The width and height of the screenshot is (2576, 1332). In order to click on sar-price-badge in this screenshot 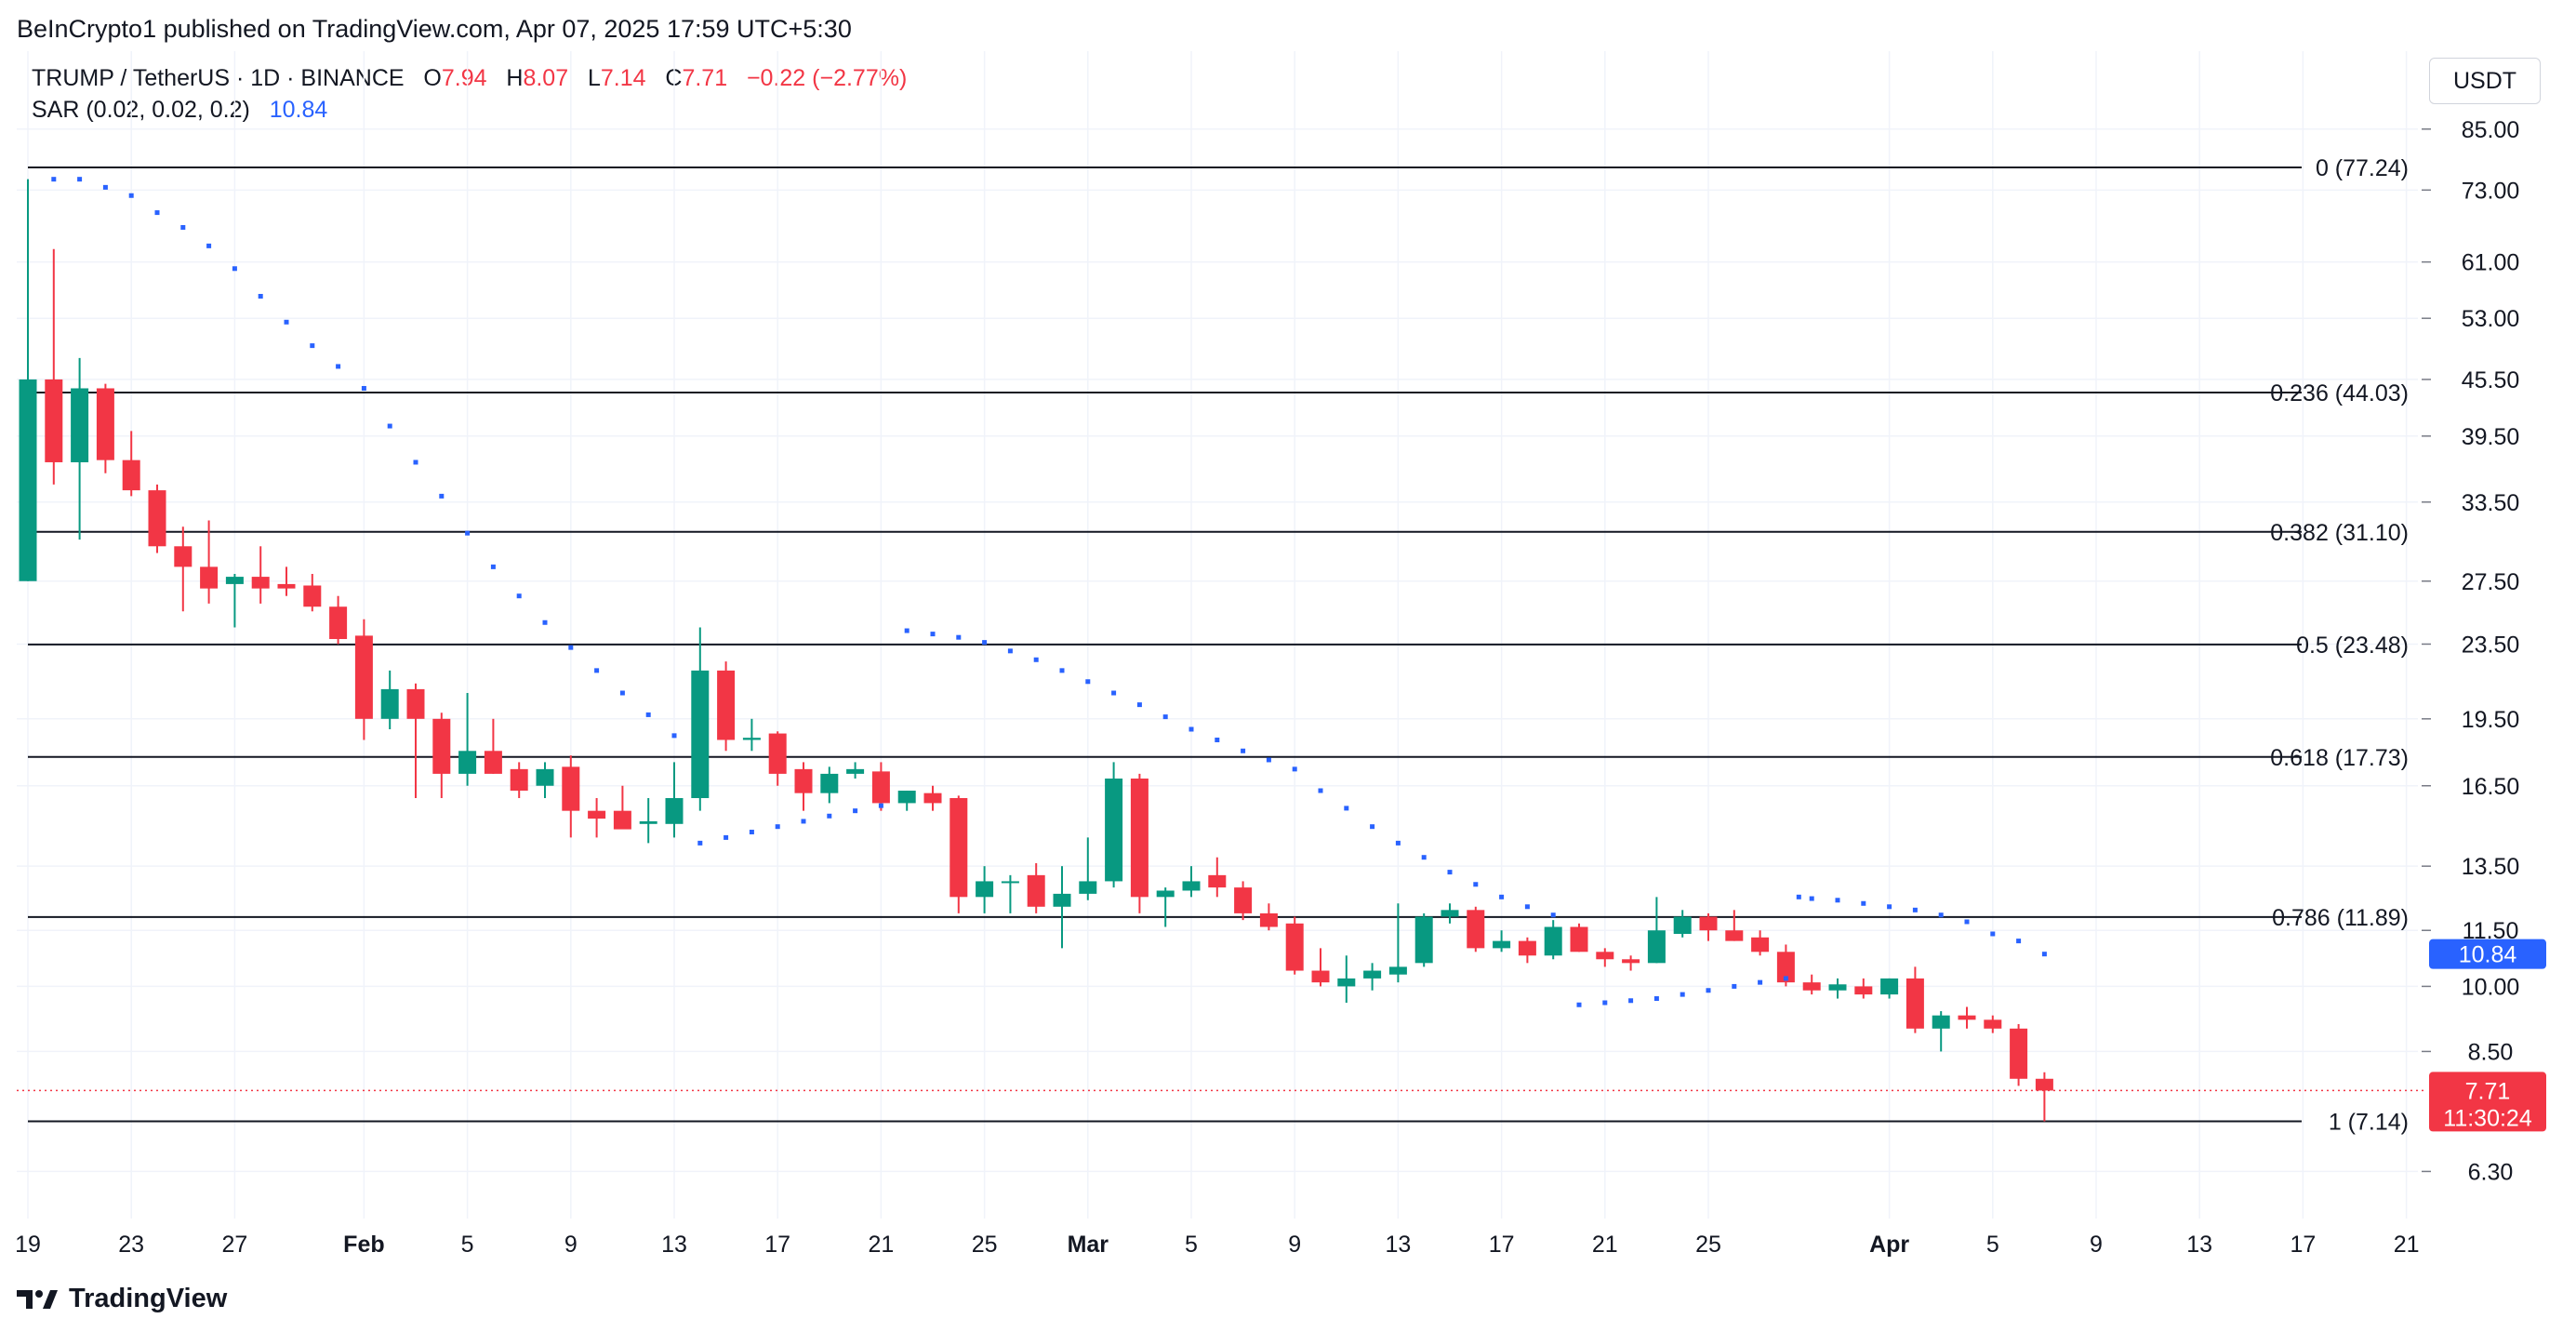, I will do `click(2487, 954)`.